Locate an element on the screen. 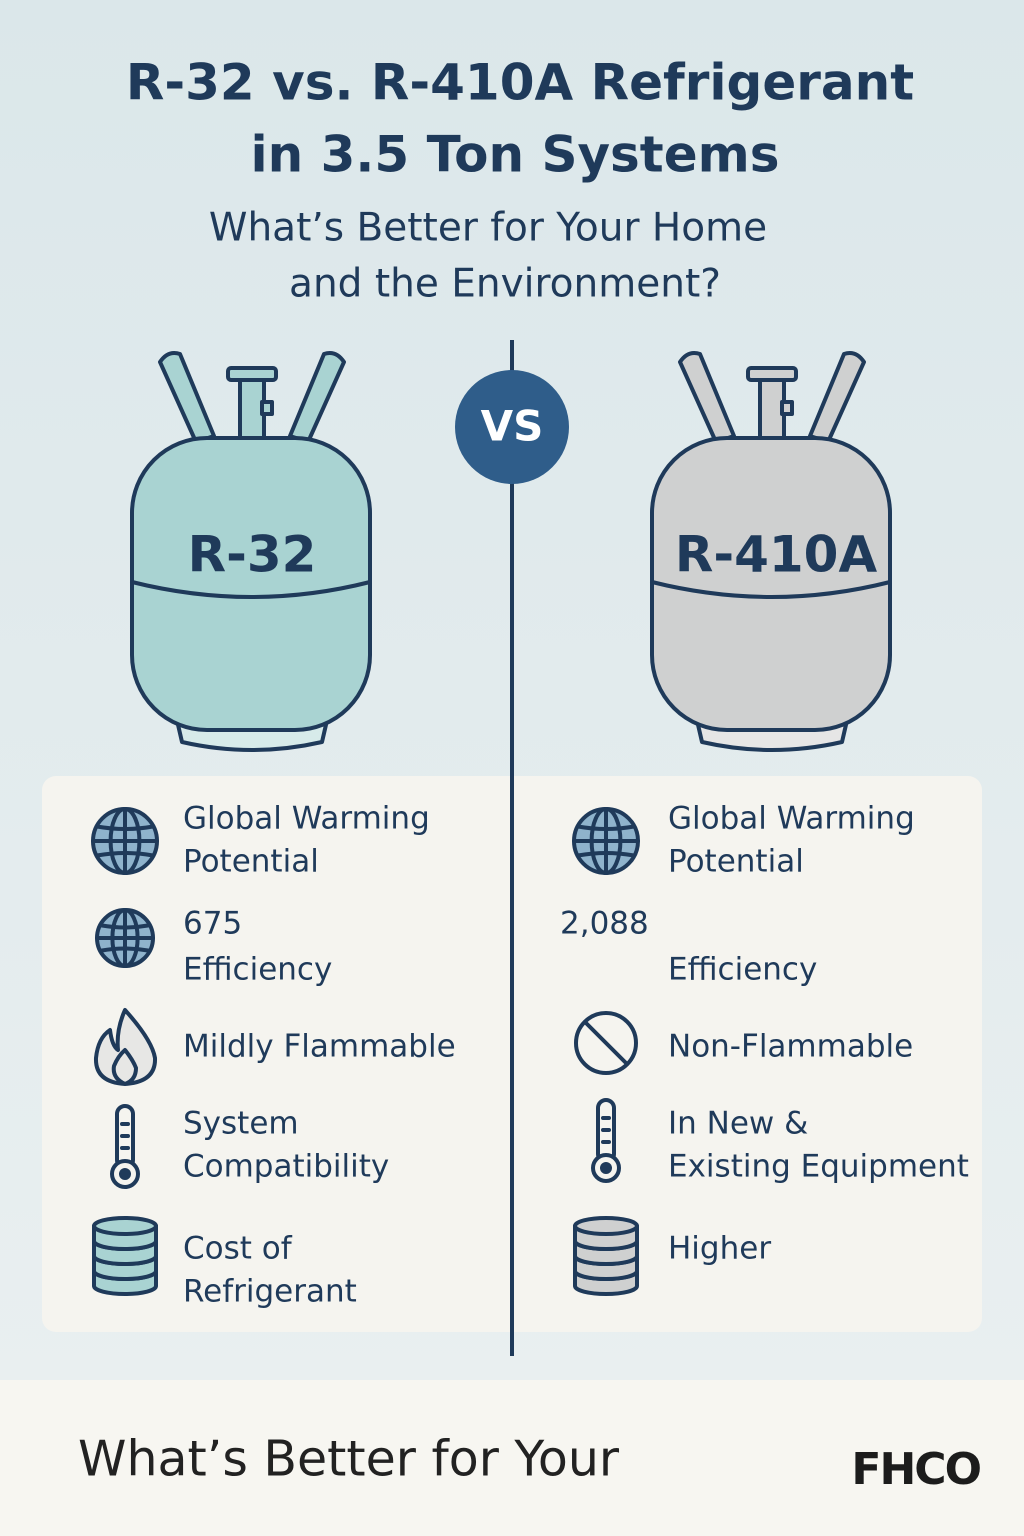 The height and width of the screenshot is (1536, 1024). item-text: Compatibility is located at coordinates (286, 1167).